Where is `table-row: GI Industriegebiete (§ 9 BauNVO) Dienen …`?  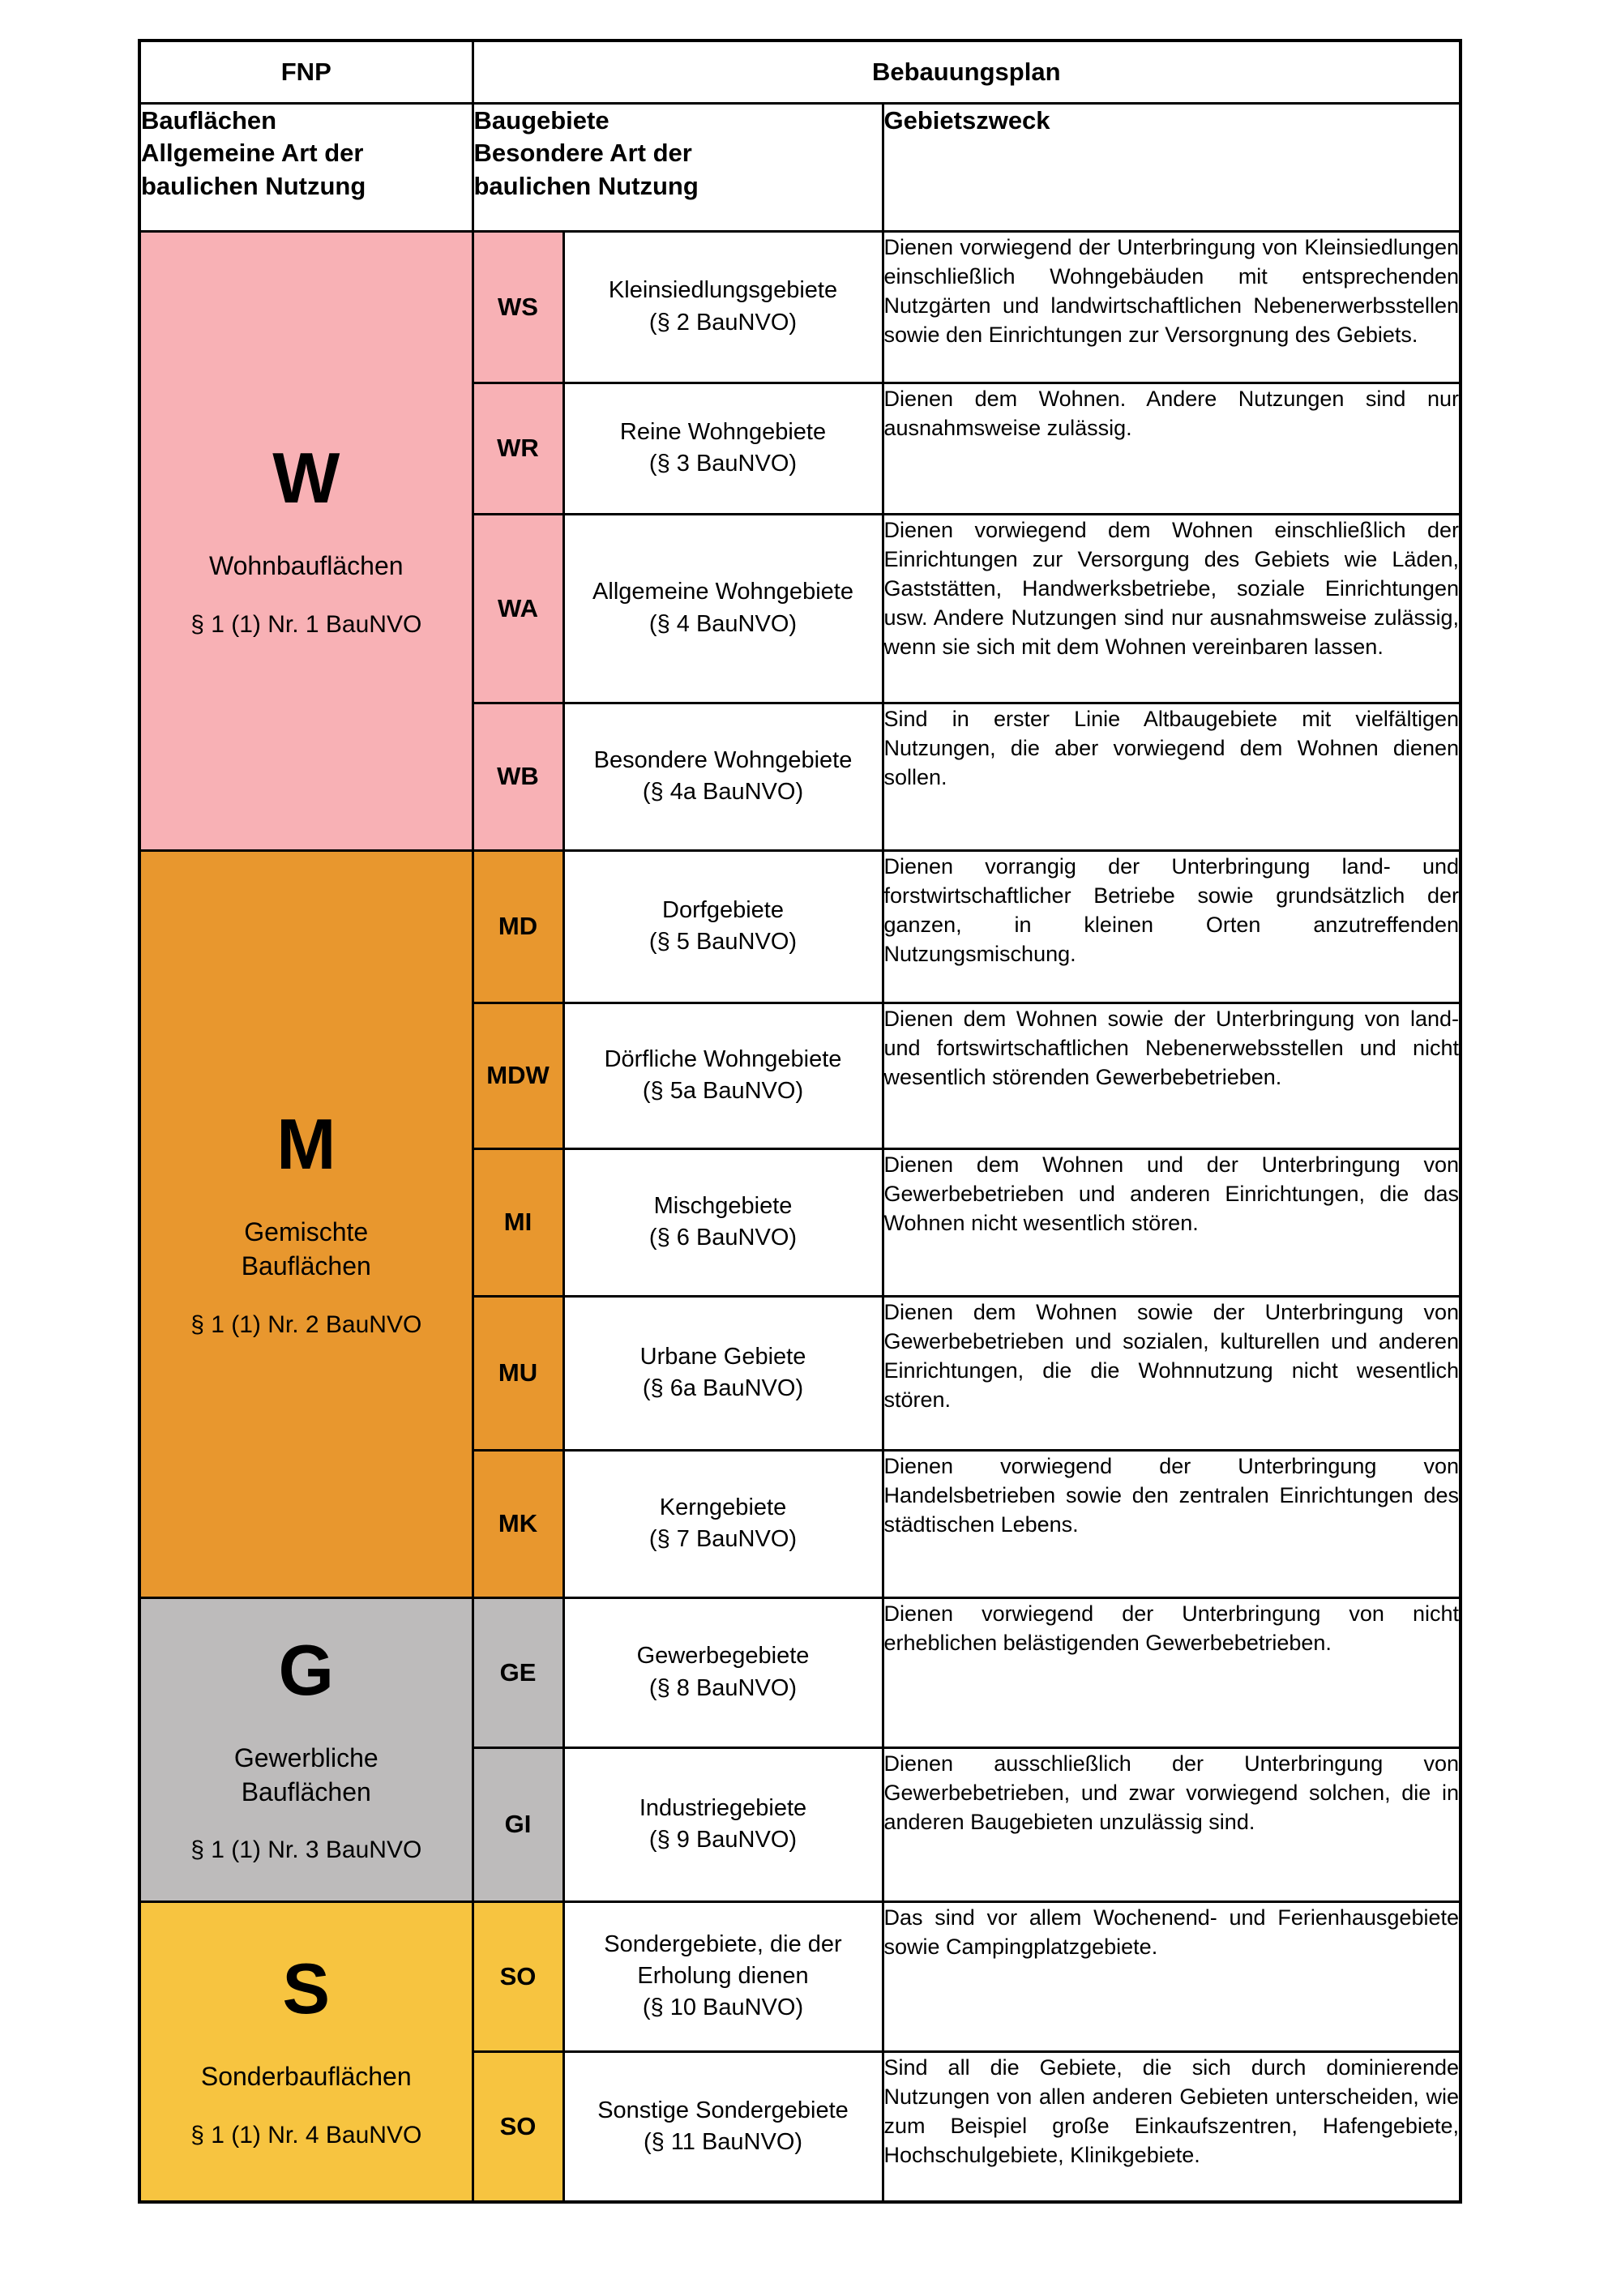 table-row: GI Industriegebiete (§ 9 BauNVO) Dienen … is located at coordinates (800, 1824).